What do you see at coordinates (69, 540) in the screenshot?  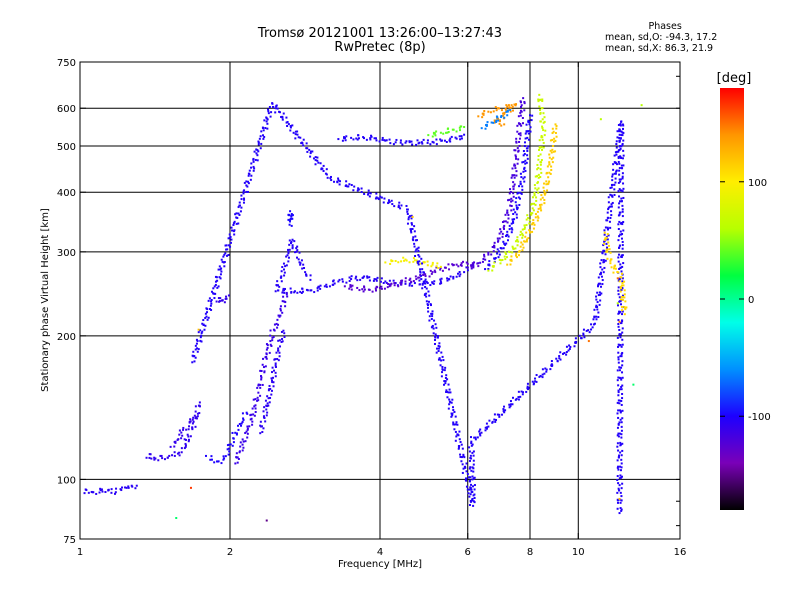 I see `y-tick-label: 75` at bounding box center [69, 540].